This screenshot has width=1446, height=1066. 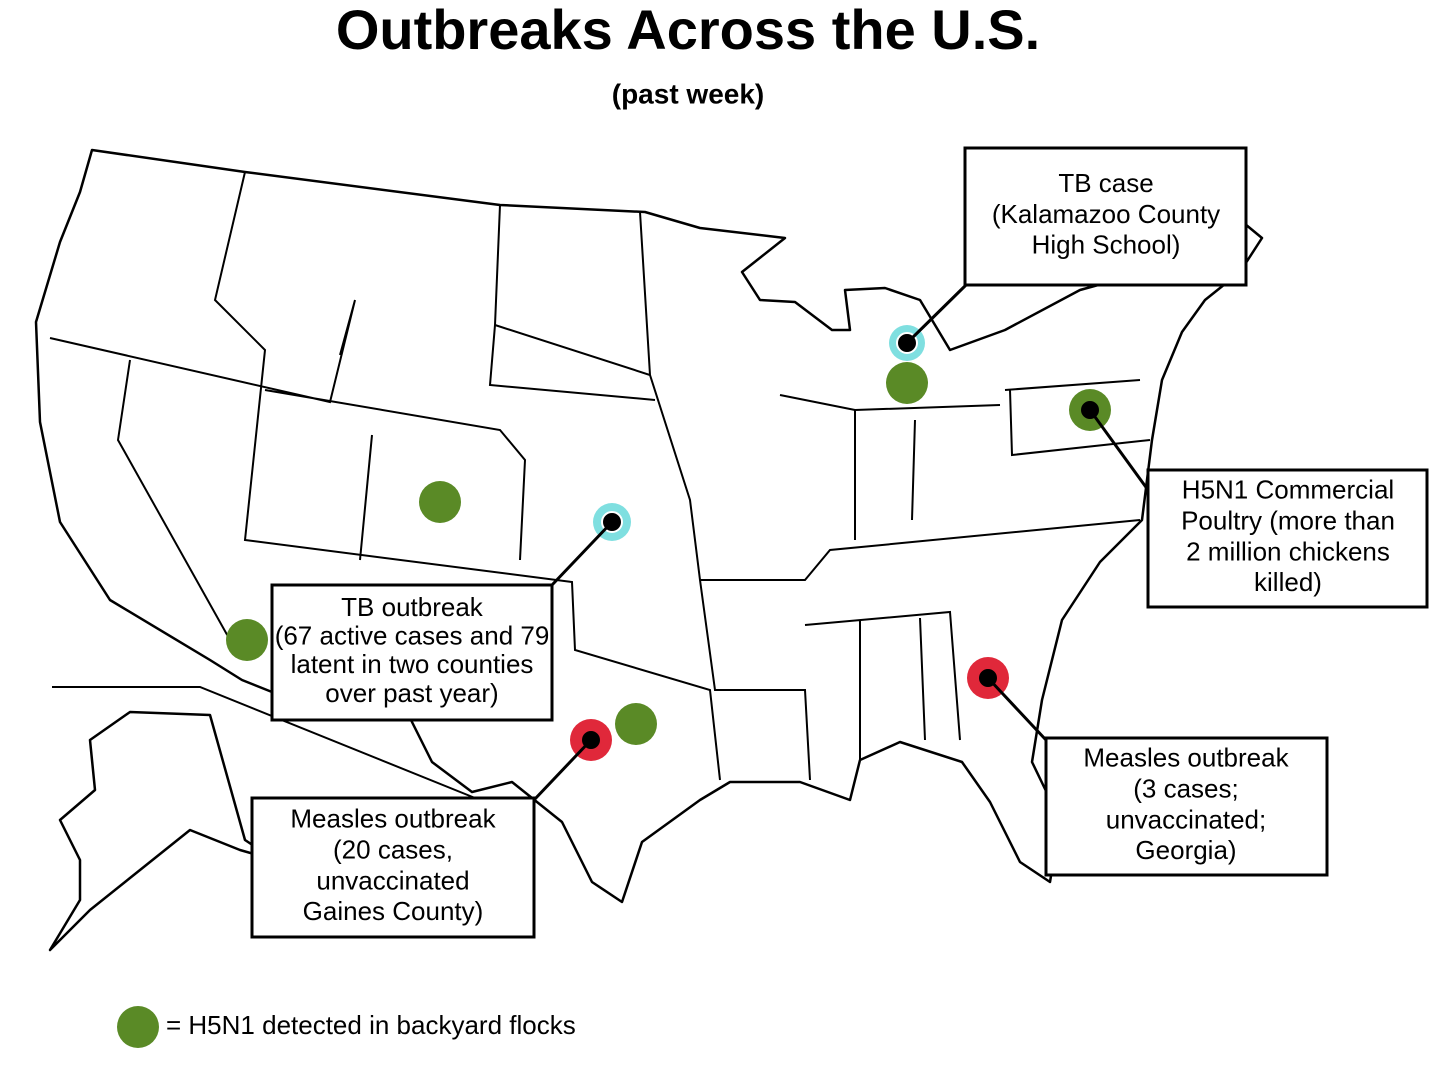 I want to click on callout-text: Georgia), so click(x=1185, y=850).